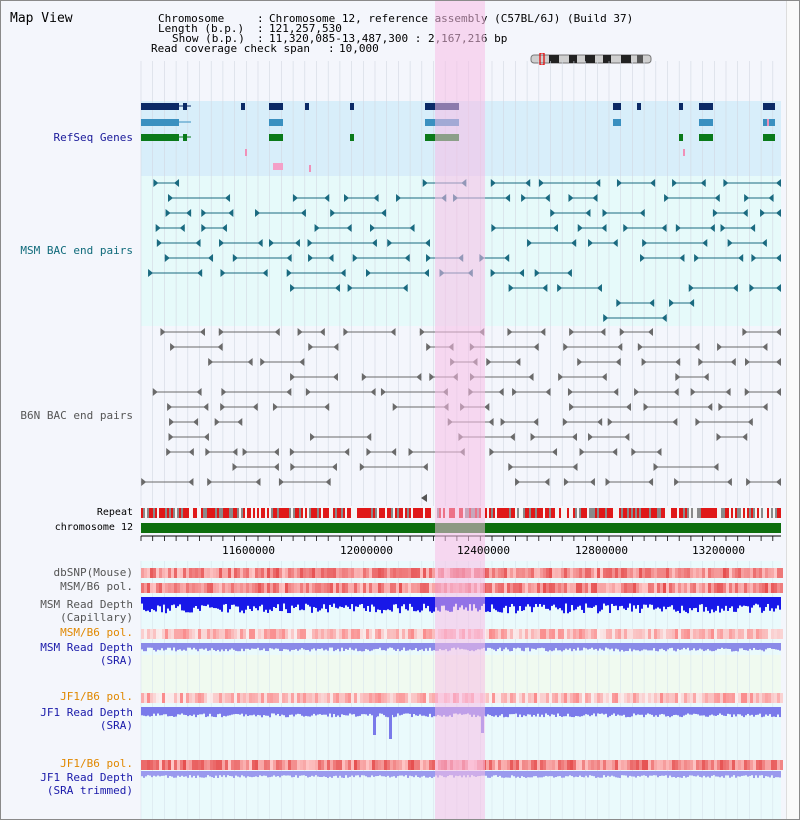 This screenshot has width=800, height=820. I want to click on refseq-genes-label: RefSeq Genes, so click(93, 137).